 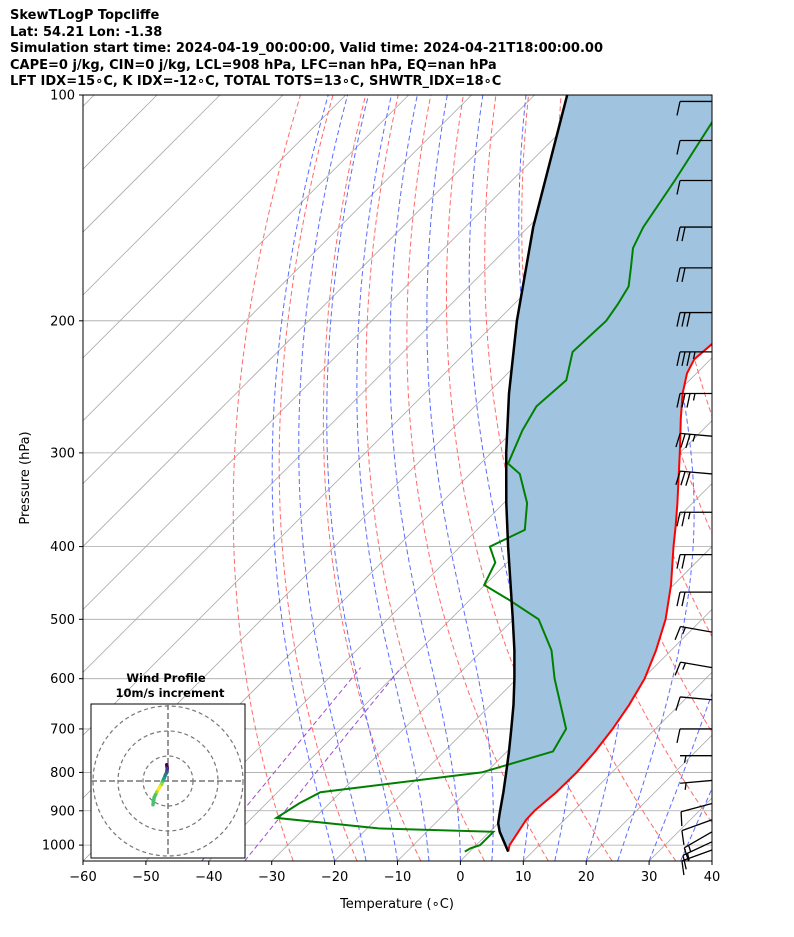 What do you see at coordinates (145, 877) in the screenshot?
I see `x-tick-label: −50` at bounding box center [145, 877].